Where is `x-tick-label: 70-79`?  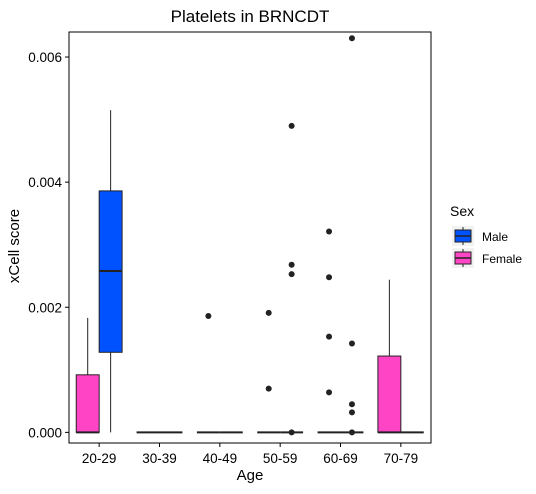 x-tick-label: 70-79 is located at coordinates (401, 458).